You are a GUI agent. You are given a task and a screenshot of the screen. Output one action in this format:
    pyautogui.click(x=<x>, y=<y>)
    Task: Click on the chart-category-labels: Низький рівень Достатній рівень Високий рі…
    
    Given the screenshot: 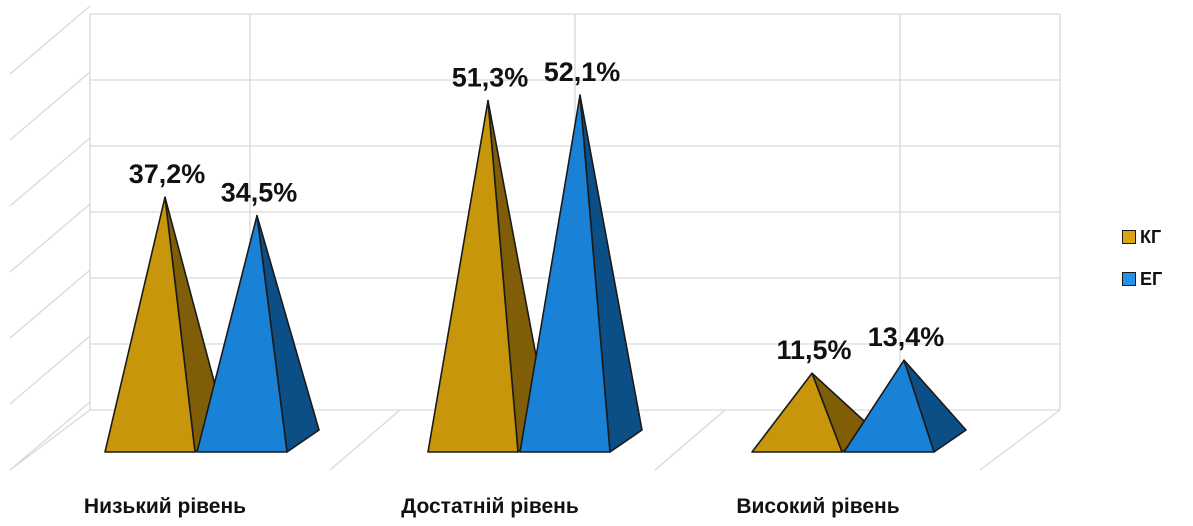 What is the action you would take?
    pyautogui.click(x=492, y=506)
    